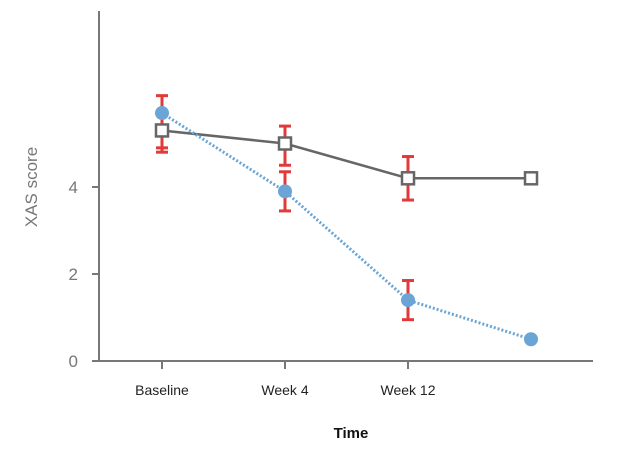  Describe the element at coordinates (284, 390) in the screenshot. I see `x-tick-label-1: Week 4` at that location.